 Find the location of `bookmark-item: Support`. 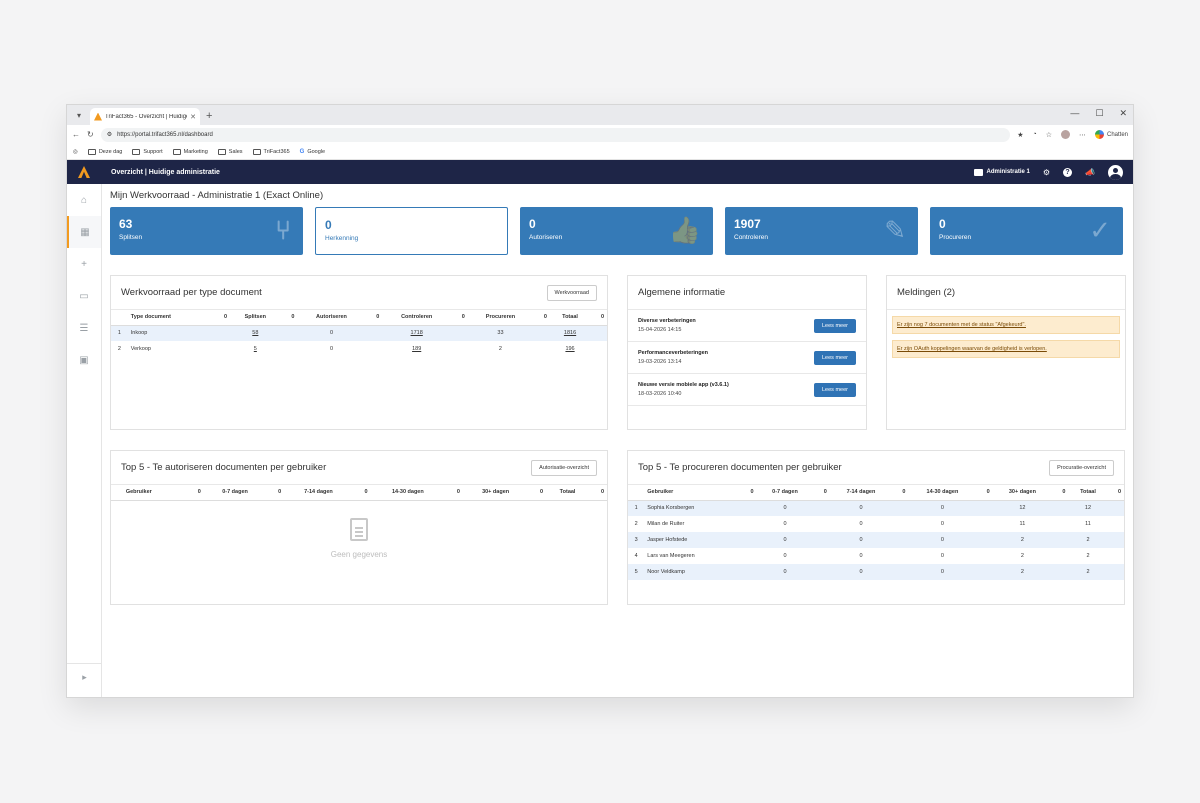

bookmark-item: Support is located at coordinates (147, 151).